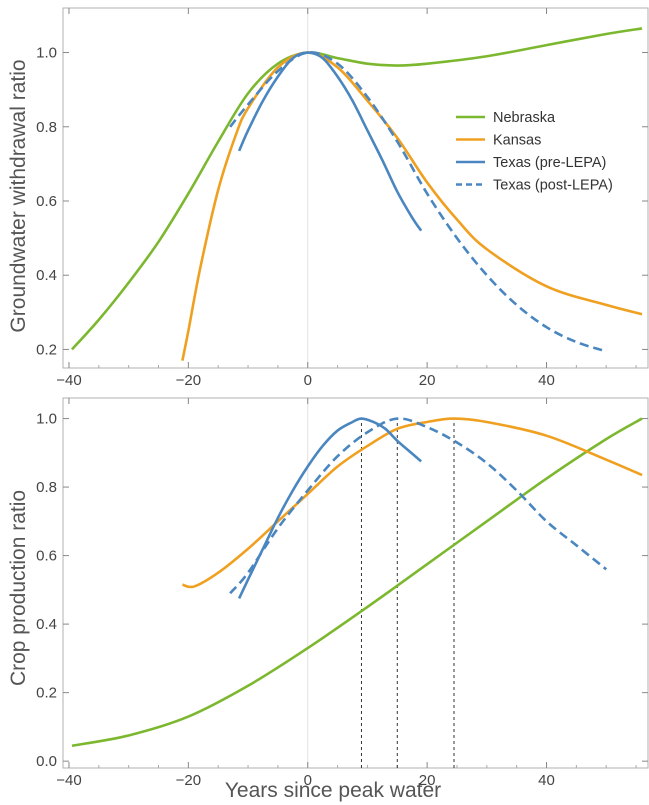  I want to click on series-line-texas-post-lepa, so click(418, 506).